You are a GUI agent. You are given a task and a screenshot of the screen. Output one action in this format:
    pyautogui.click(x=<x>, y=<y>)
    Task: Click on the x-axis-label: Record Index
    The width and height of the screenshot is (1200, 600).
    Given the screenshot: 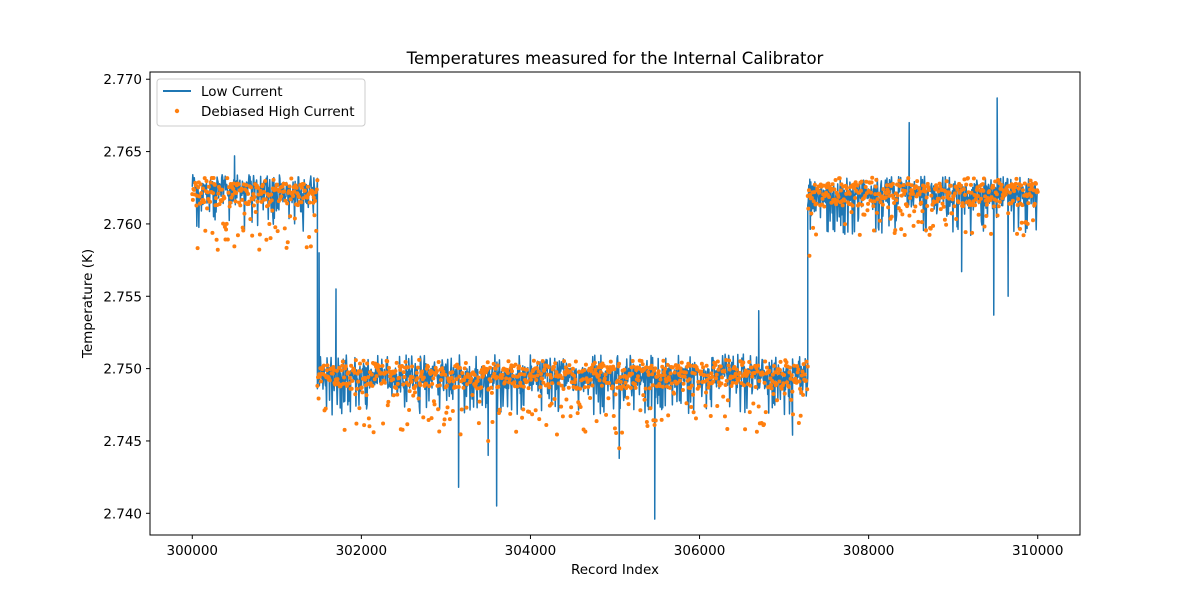 What is the action you would take?
    pyautogui.click(x=615, y=570)
    